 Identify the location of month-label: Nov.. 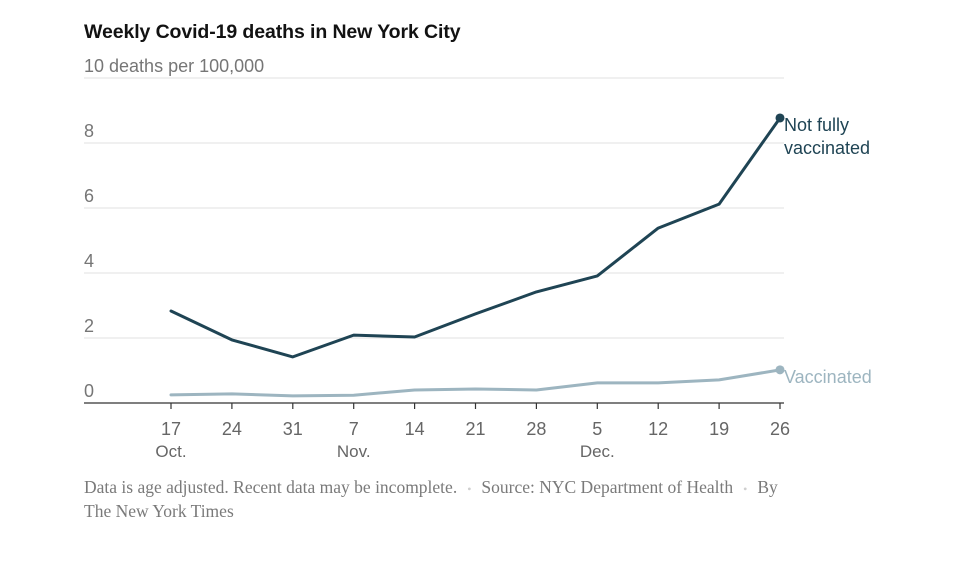
(354, 451).